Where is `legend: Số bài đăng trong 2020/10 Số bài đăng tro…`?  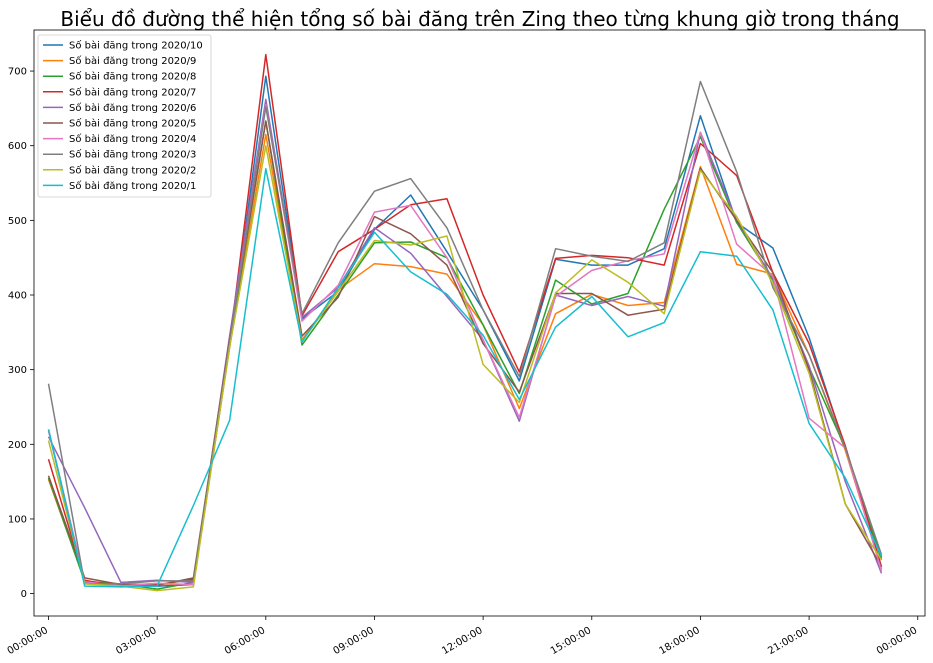
legend: Số bài đăng trong 2020/10 Số bài đăng tro… is located at coordinates (124, 116).